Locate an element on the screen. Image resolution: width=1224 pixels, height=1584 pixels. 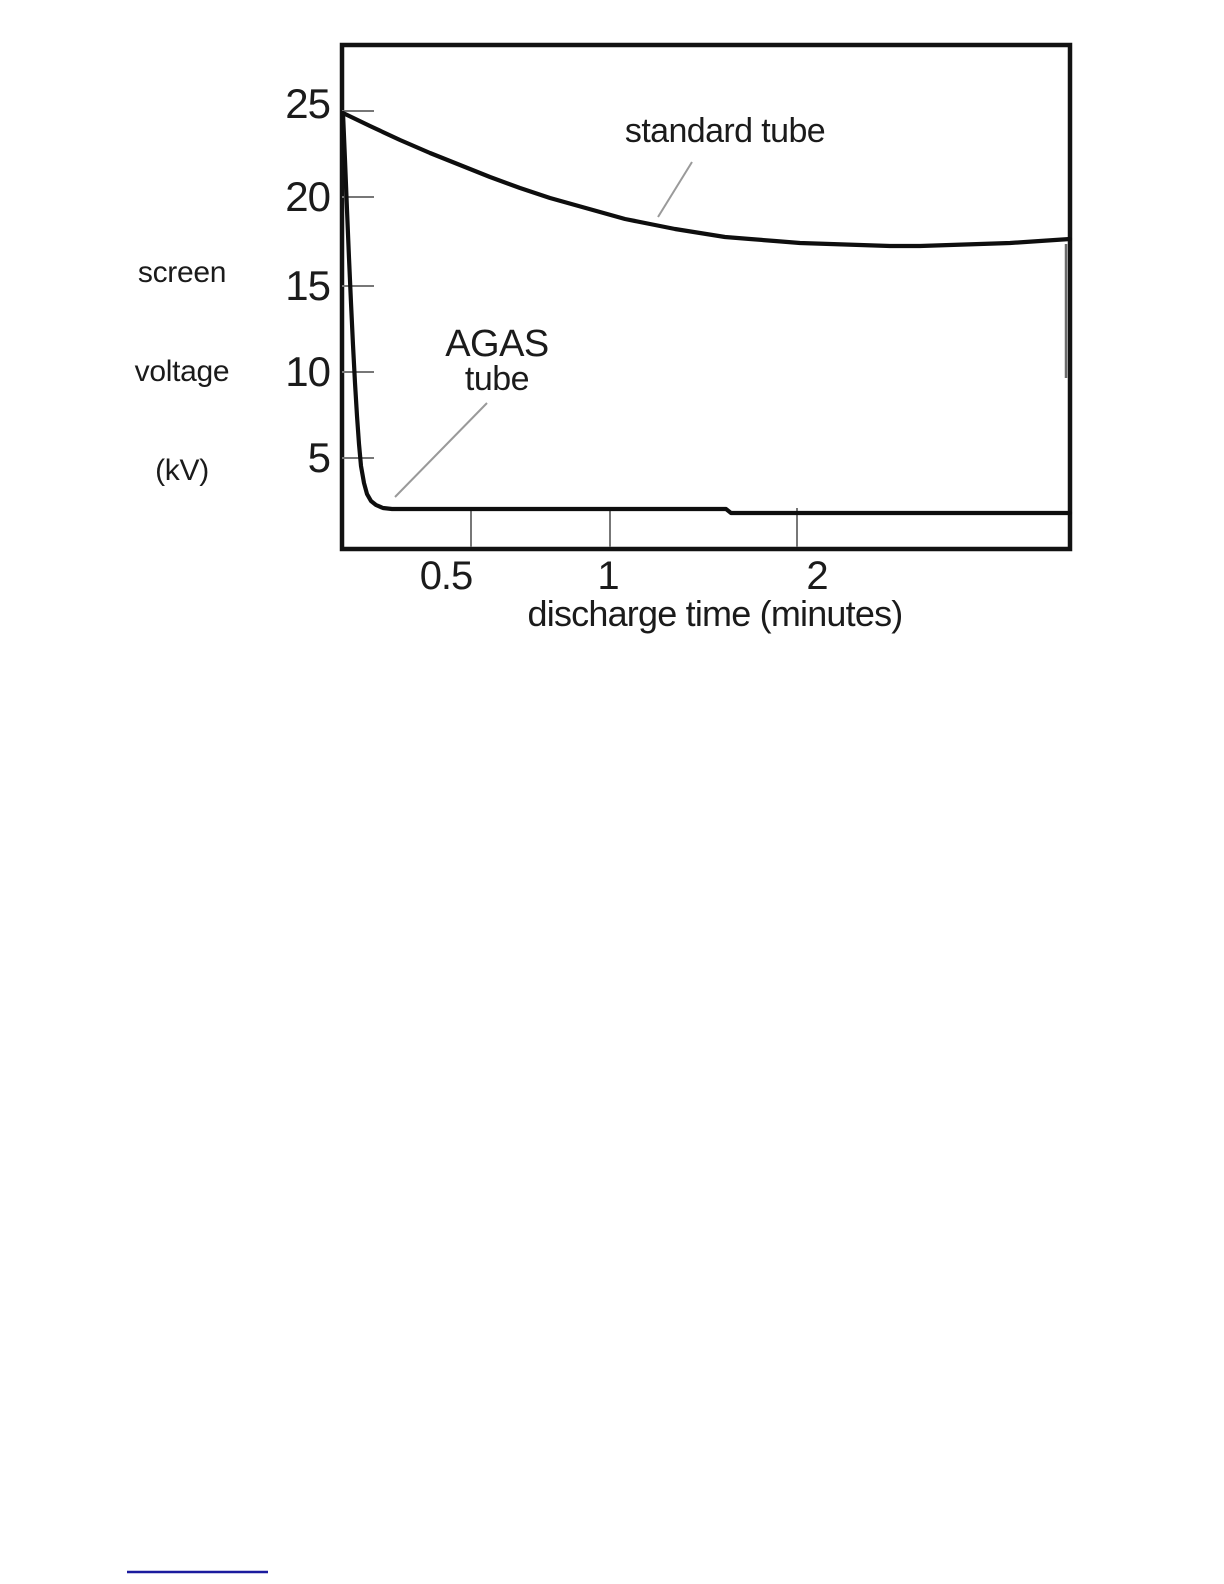
y-axis-title-line2: voltage is located at coordinates (182, 371).